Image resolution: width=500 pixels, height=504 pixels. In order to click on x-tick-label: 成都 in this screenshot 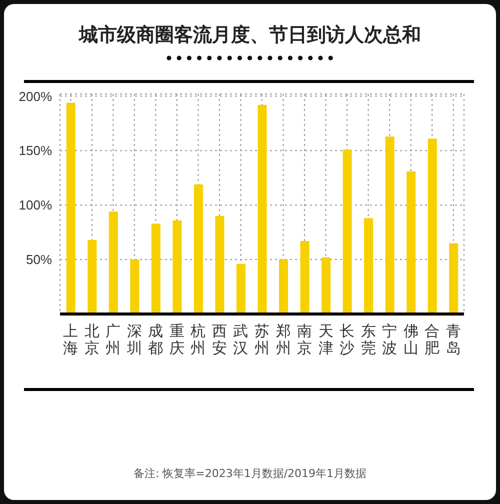, I will do `click(156, 339)`.